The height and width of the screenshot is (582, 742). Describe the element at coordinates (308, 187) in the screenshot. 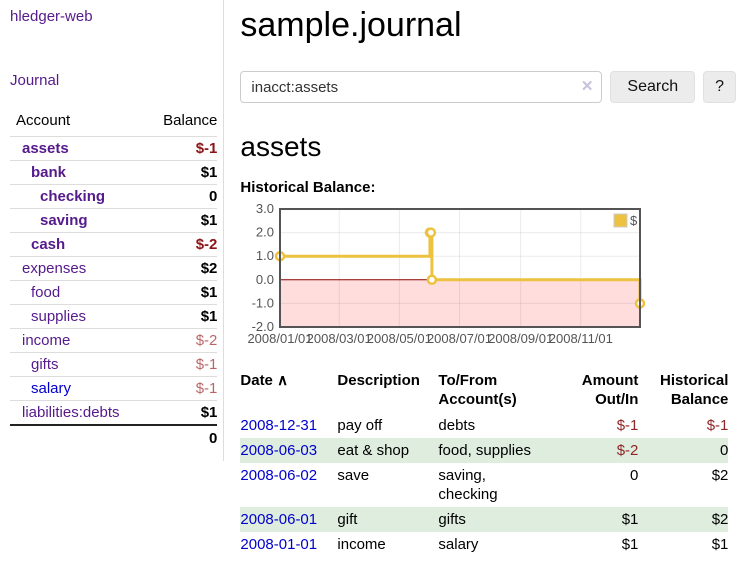

I see `chart-heading: Historical Balance:` at that location.